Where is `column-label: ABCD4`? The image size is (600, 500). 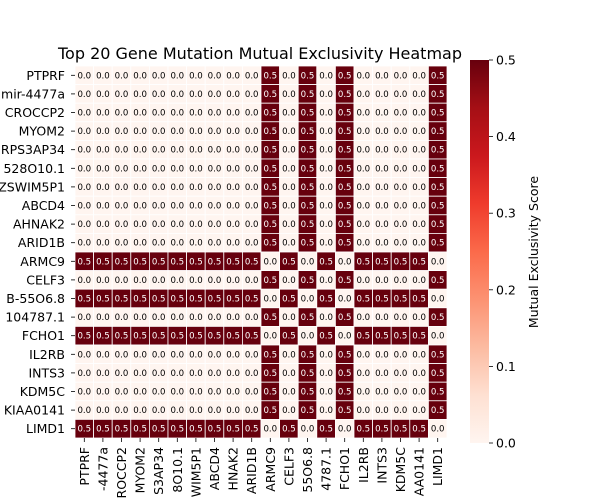
column-label: ABCD4 is located at coordinates (214, 468).